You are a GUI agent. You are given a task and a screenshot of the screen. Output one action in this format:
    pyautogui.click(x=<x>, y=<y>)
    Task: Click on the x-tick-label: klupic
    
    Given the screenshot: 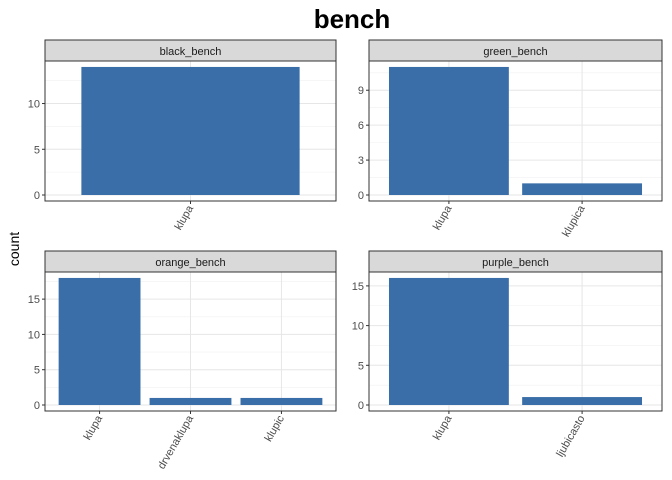 What is the action you would take?
    pyautogui.click(x=275, y=428)
    